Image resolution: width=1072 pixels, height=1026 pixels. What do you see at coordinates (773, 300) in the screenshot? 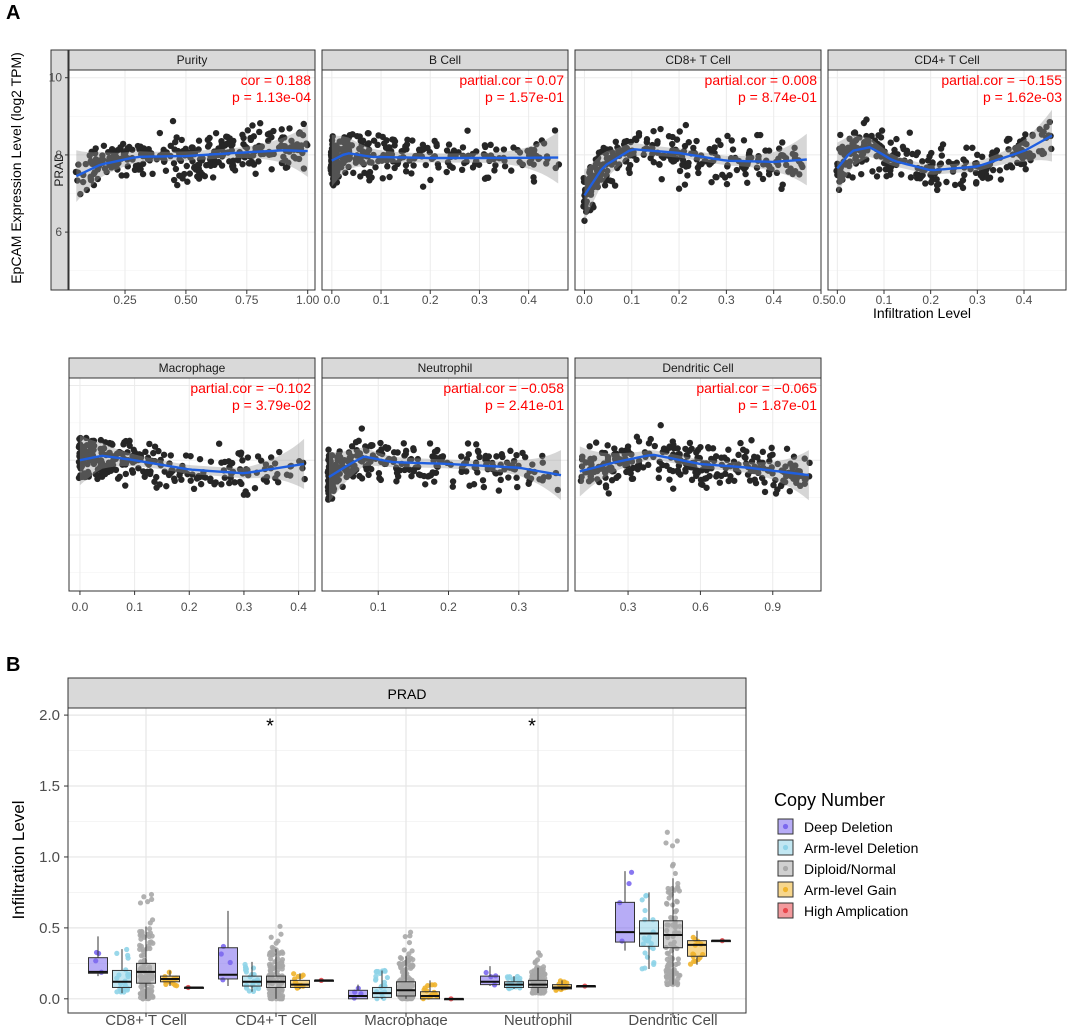
I see `x-tick-label: 0.4` at bounding box center [773, 300].